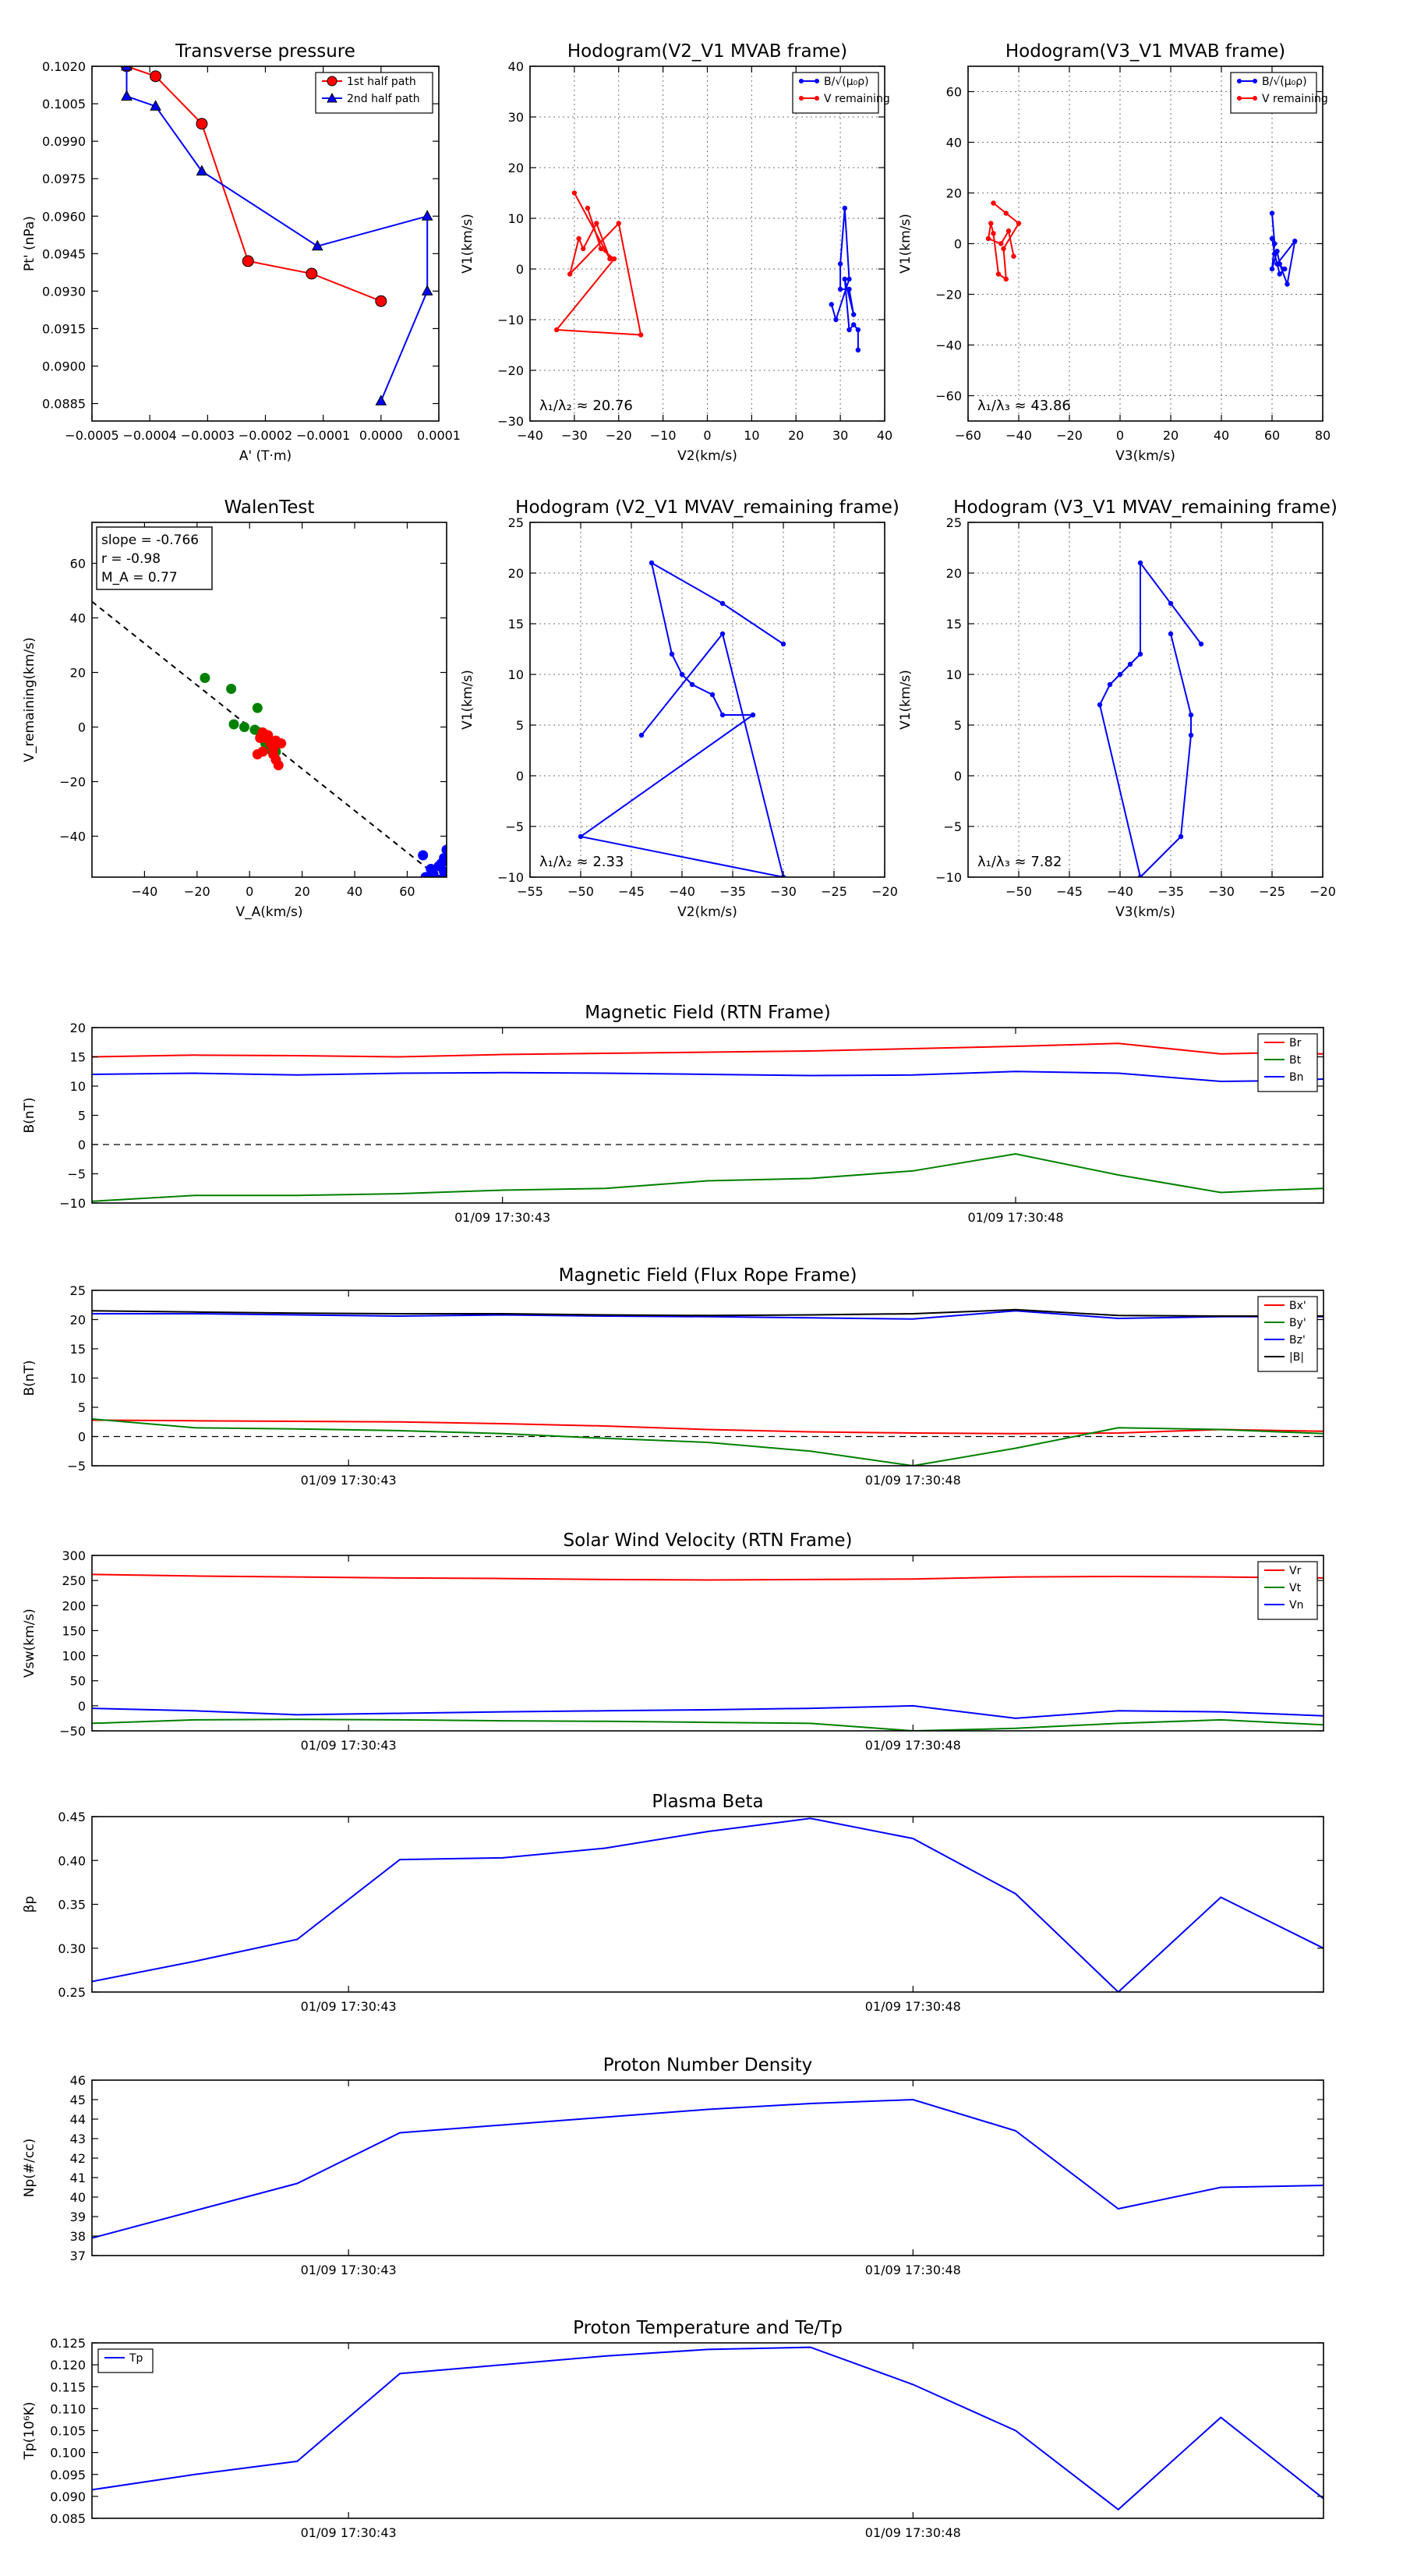 Image resolution: width=1403 pixels, height=2576 pixels. I want to click on y-tick-label: 0.0960, so click(64, 216).